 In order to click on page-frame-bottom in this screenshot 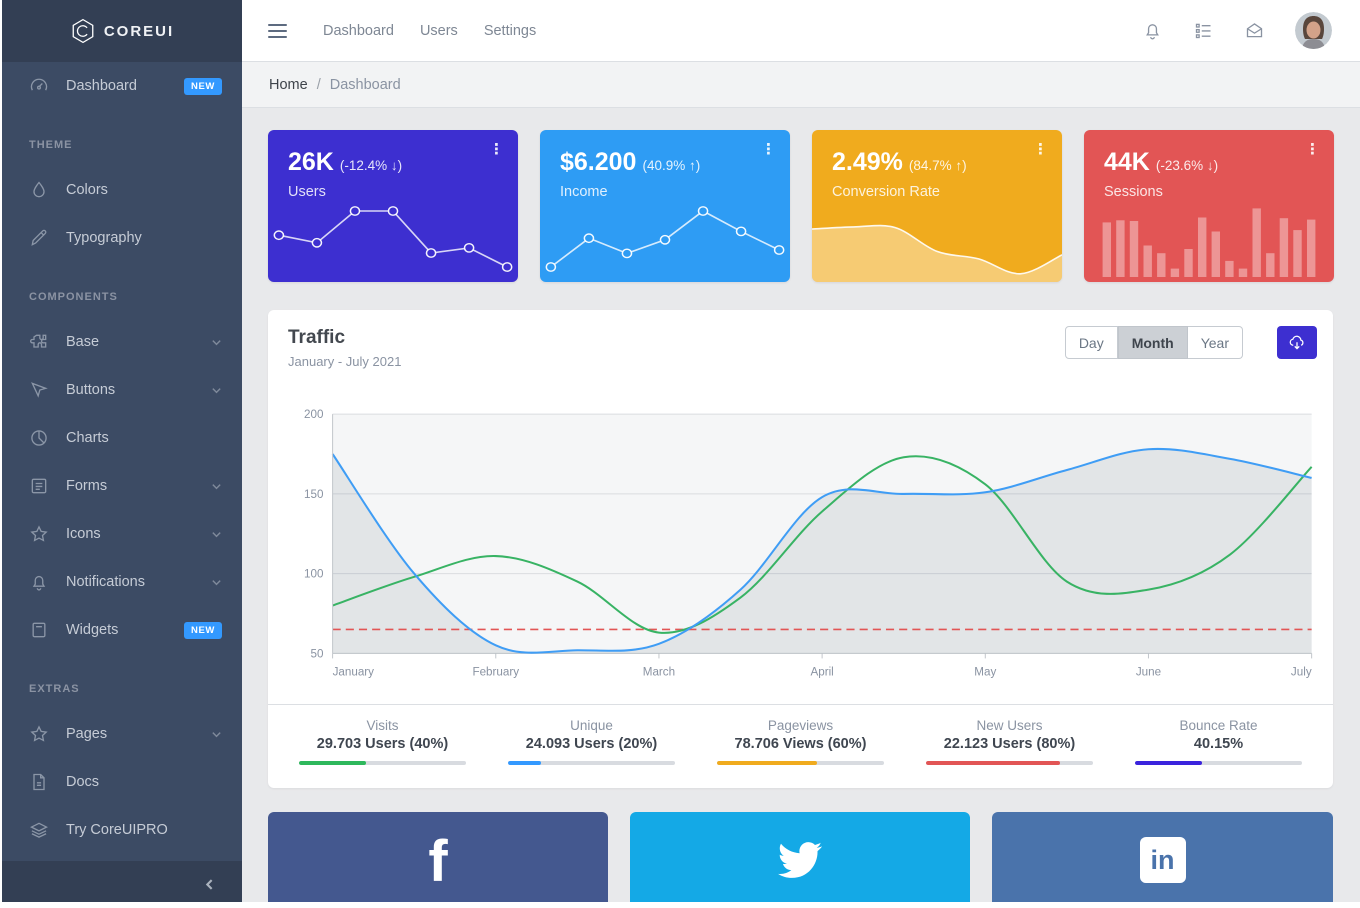, I will do `click(680, 905)`.